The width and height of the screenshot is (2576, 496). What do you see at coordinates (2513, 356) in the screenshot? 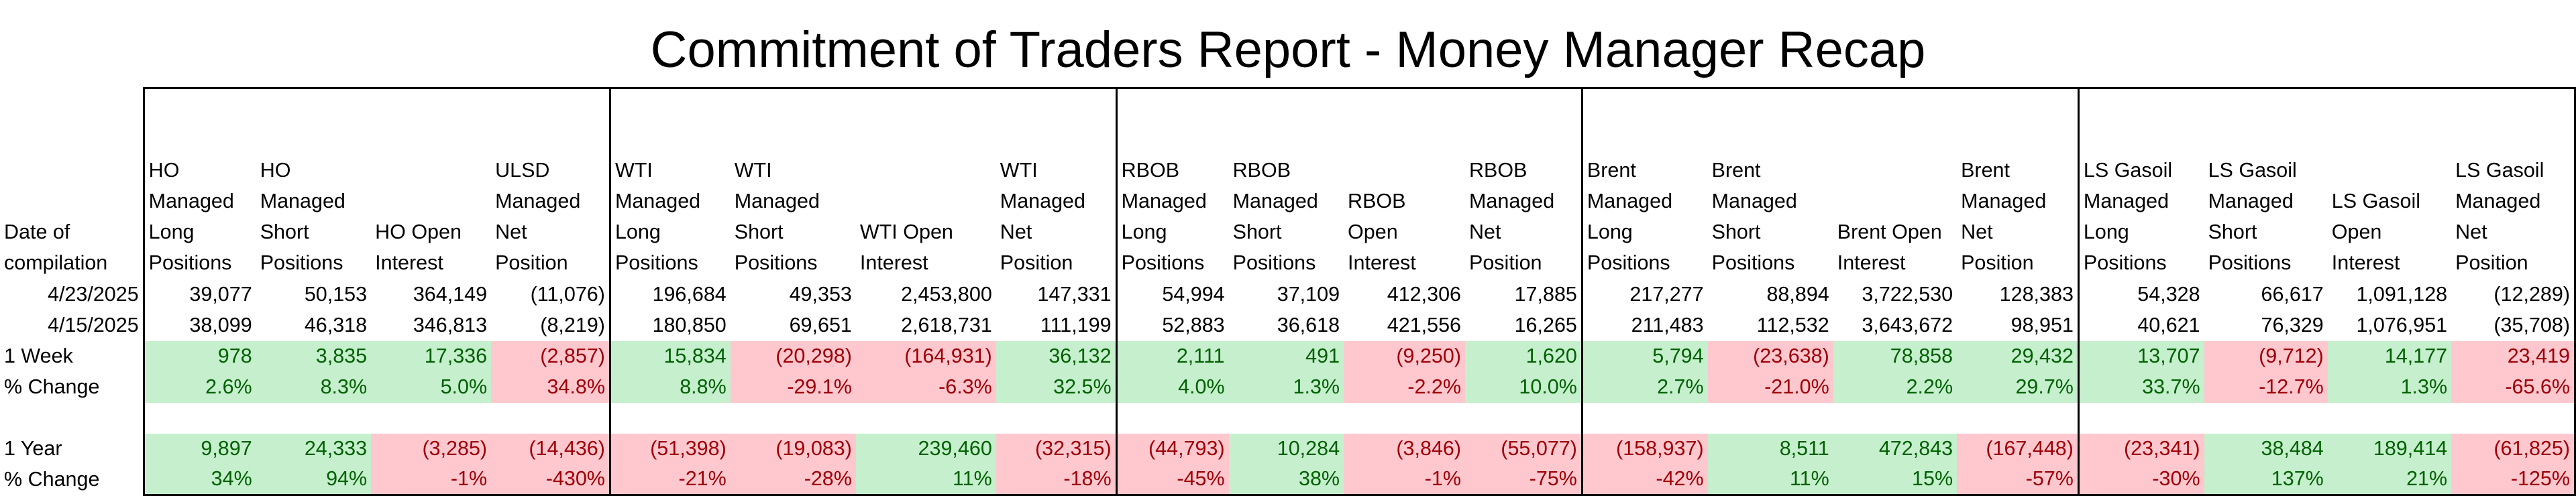
I see `change-cell: 23,419` at bounding box center [2513, 356].